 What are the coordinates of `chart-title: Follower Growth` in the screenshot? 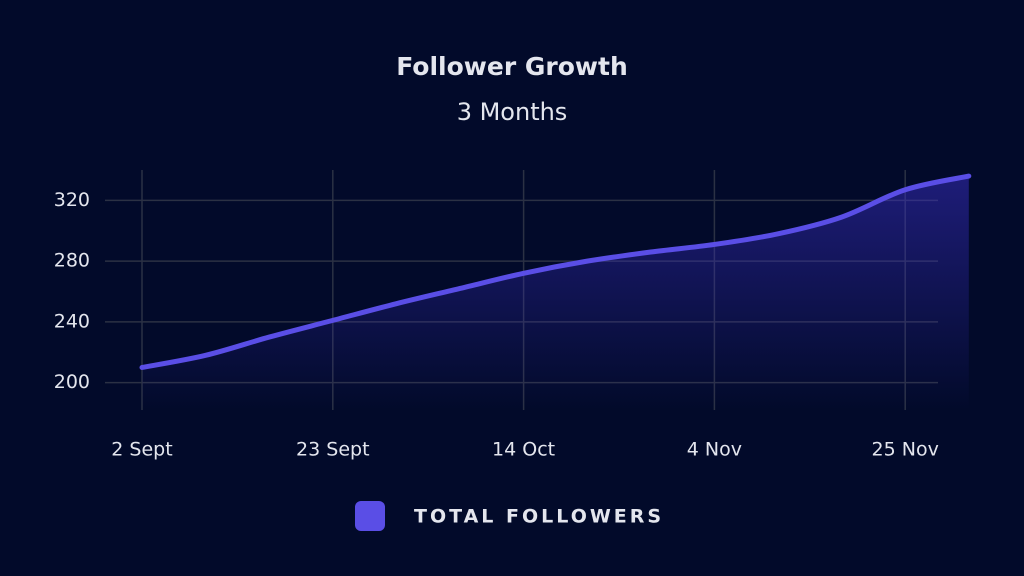 It's located at (512, 66).